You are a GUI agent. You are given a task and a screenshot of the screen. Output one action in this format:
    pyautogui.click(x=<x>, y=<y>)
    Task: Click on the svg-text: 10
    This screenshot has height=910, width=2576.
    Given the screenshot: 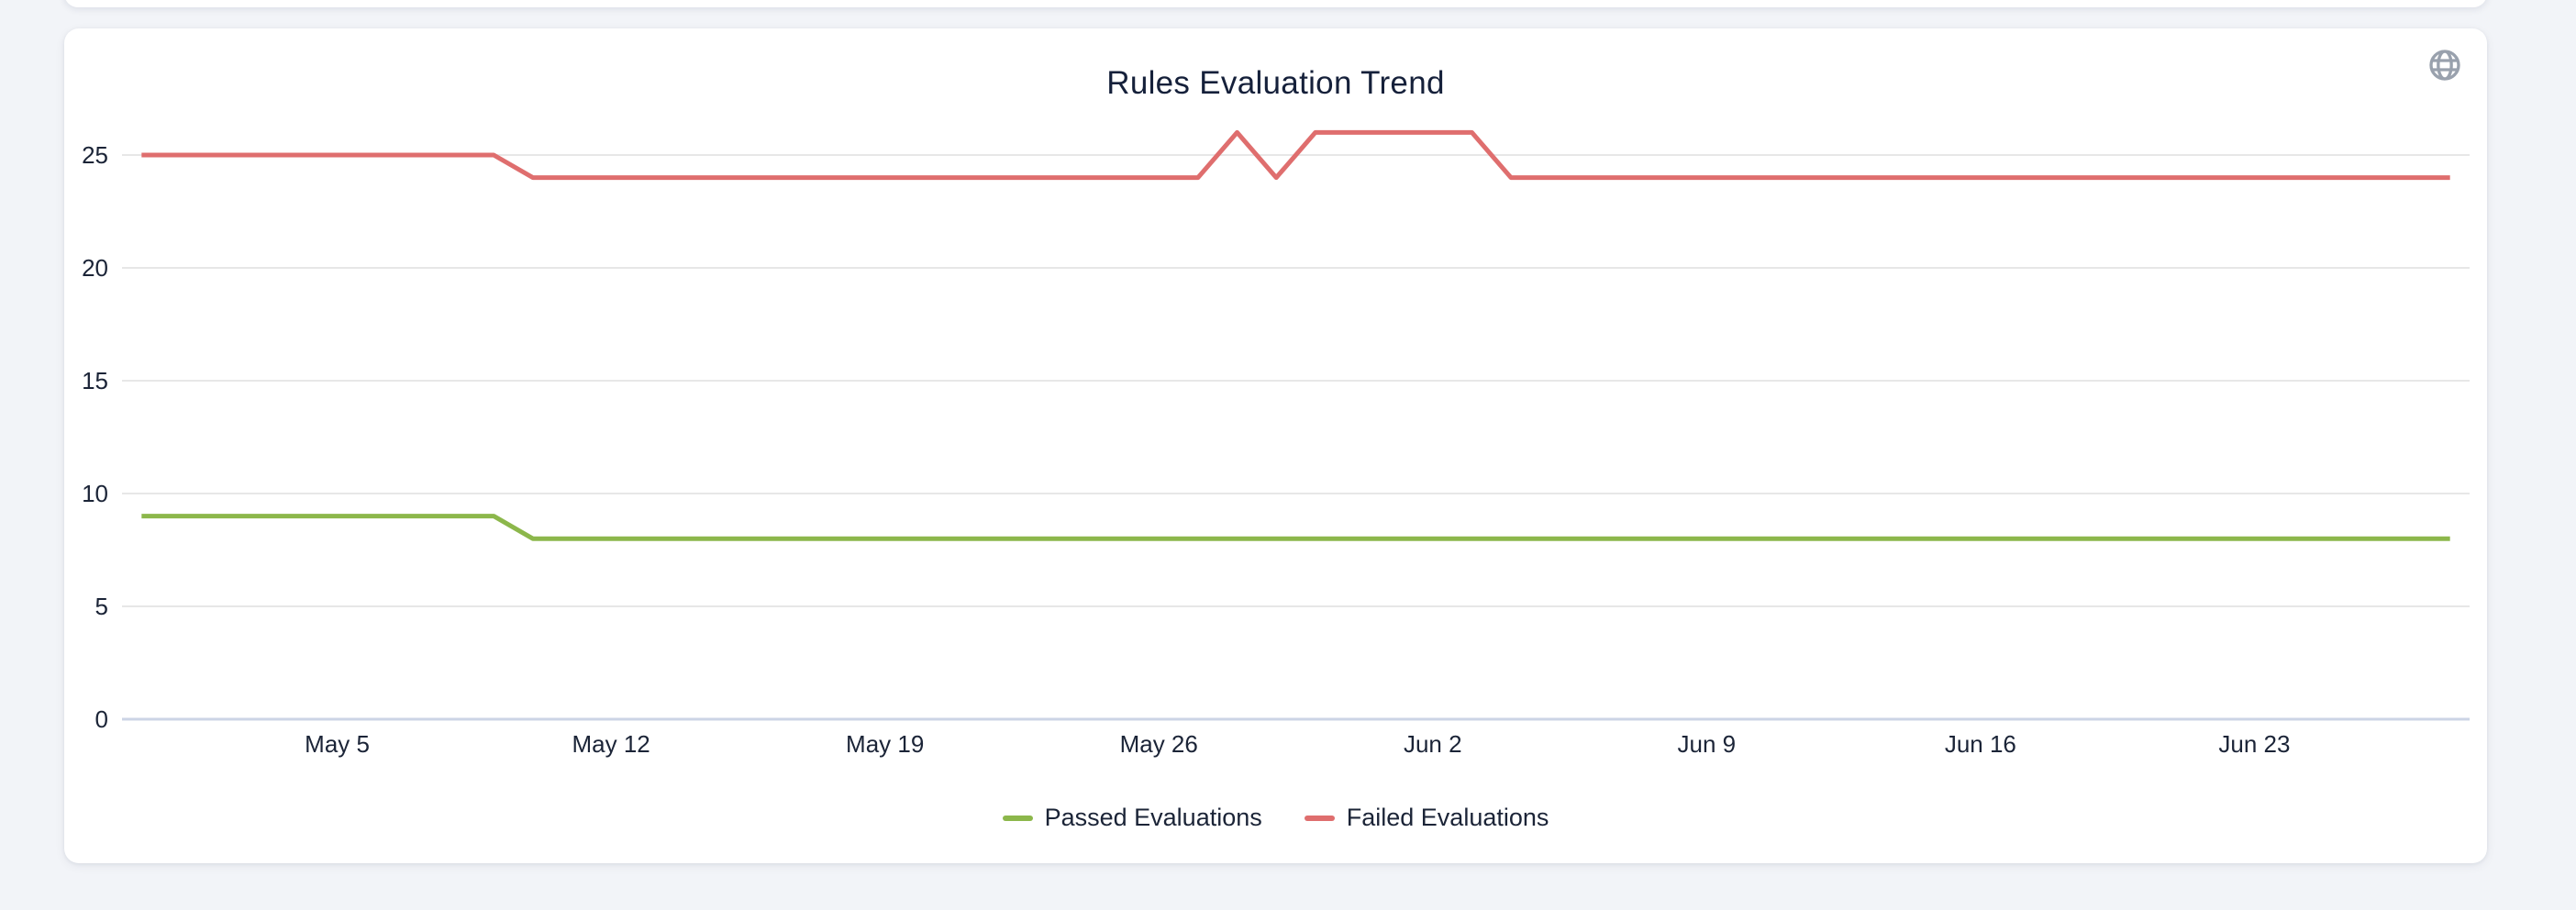 What is the action you would take?
    pyautogui.click(x=95, y=493)
    